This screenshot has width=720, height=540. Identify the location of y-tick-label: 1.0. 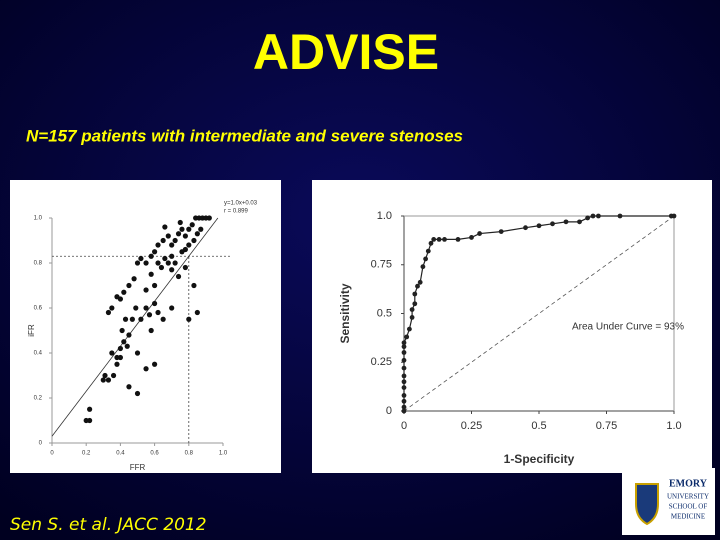
(38, 219).